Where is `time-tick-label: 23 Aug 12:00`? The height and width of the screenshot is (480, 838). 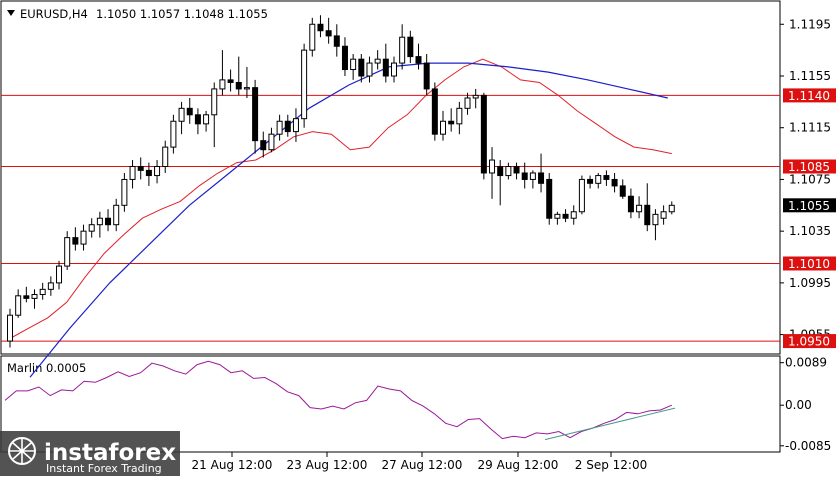 time-tick-label: 23 Aug 12:00 is located at coordinates (327, 465).